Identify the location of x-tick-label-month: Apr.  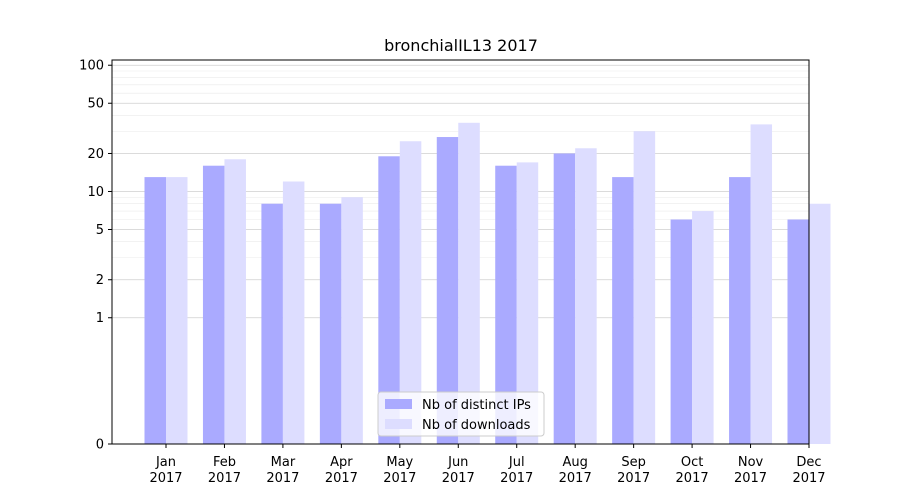
(341, 462).